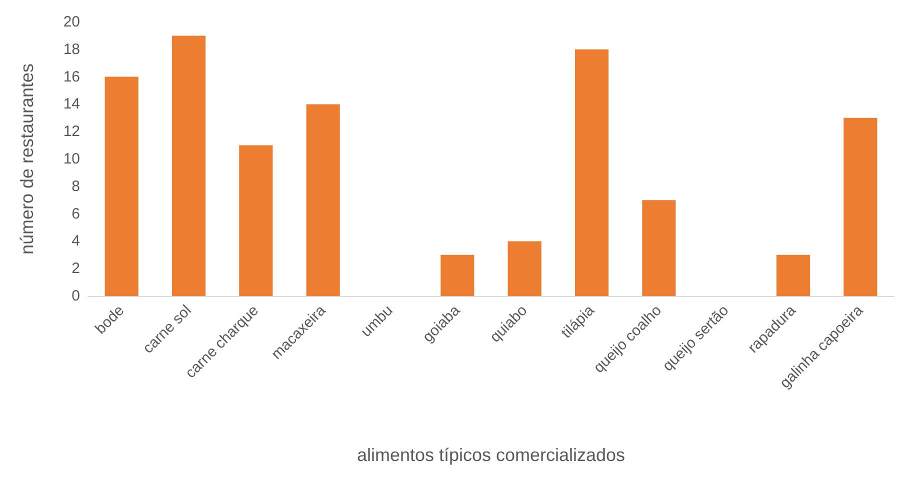 This screenshot has width=902, height=484. What do you see at coordinates (76, 269) in the screenshot?
I see `y-tick-label: 2` at bounding box center [76, 269].